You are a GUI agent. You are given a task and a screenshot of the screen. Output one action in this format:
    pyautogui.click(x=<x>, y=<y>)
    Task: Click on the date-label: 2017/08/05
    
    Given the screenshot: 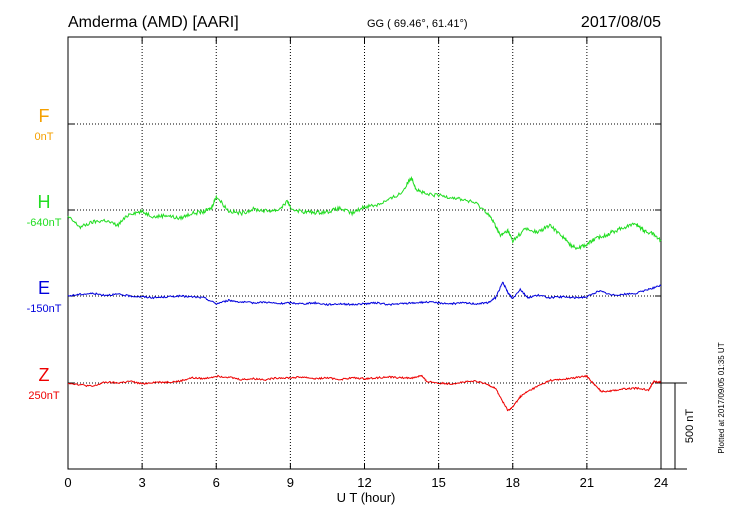 What is the action you would take?
    pyautogui.click(x=621, y=22)
    